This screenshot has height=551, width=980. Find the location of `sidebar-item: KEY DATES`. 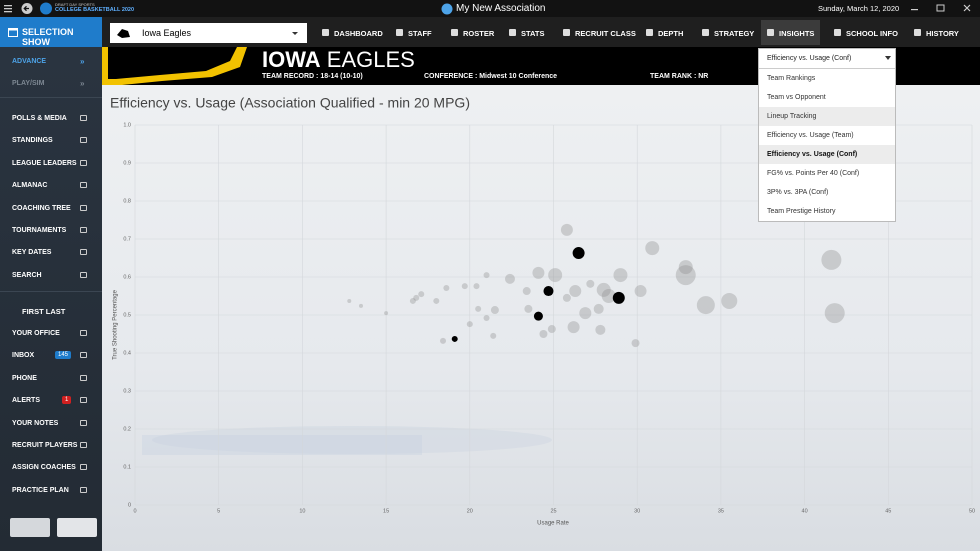

sidebar-item: KEY DATES is located at coordinates (32, 253).